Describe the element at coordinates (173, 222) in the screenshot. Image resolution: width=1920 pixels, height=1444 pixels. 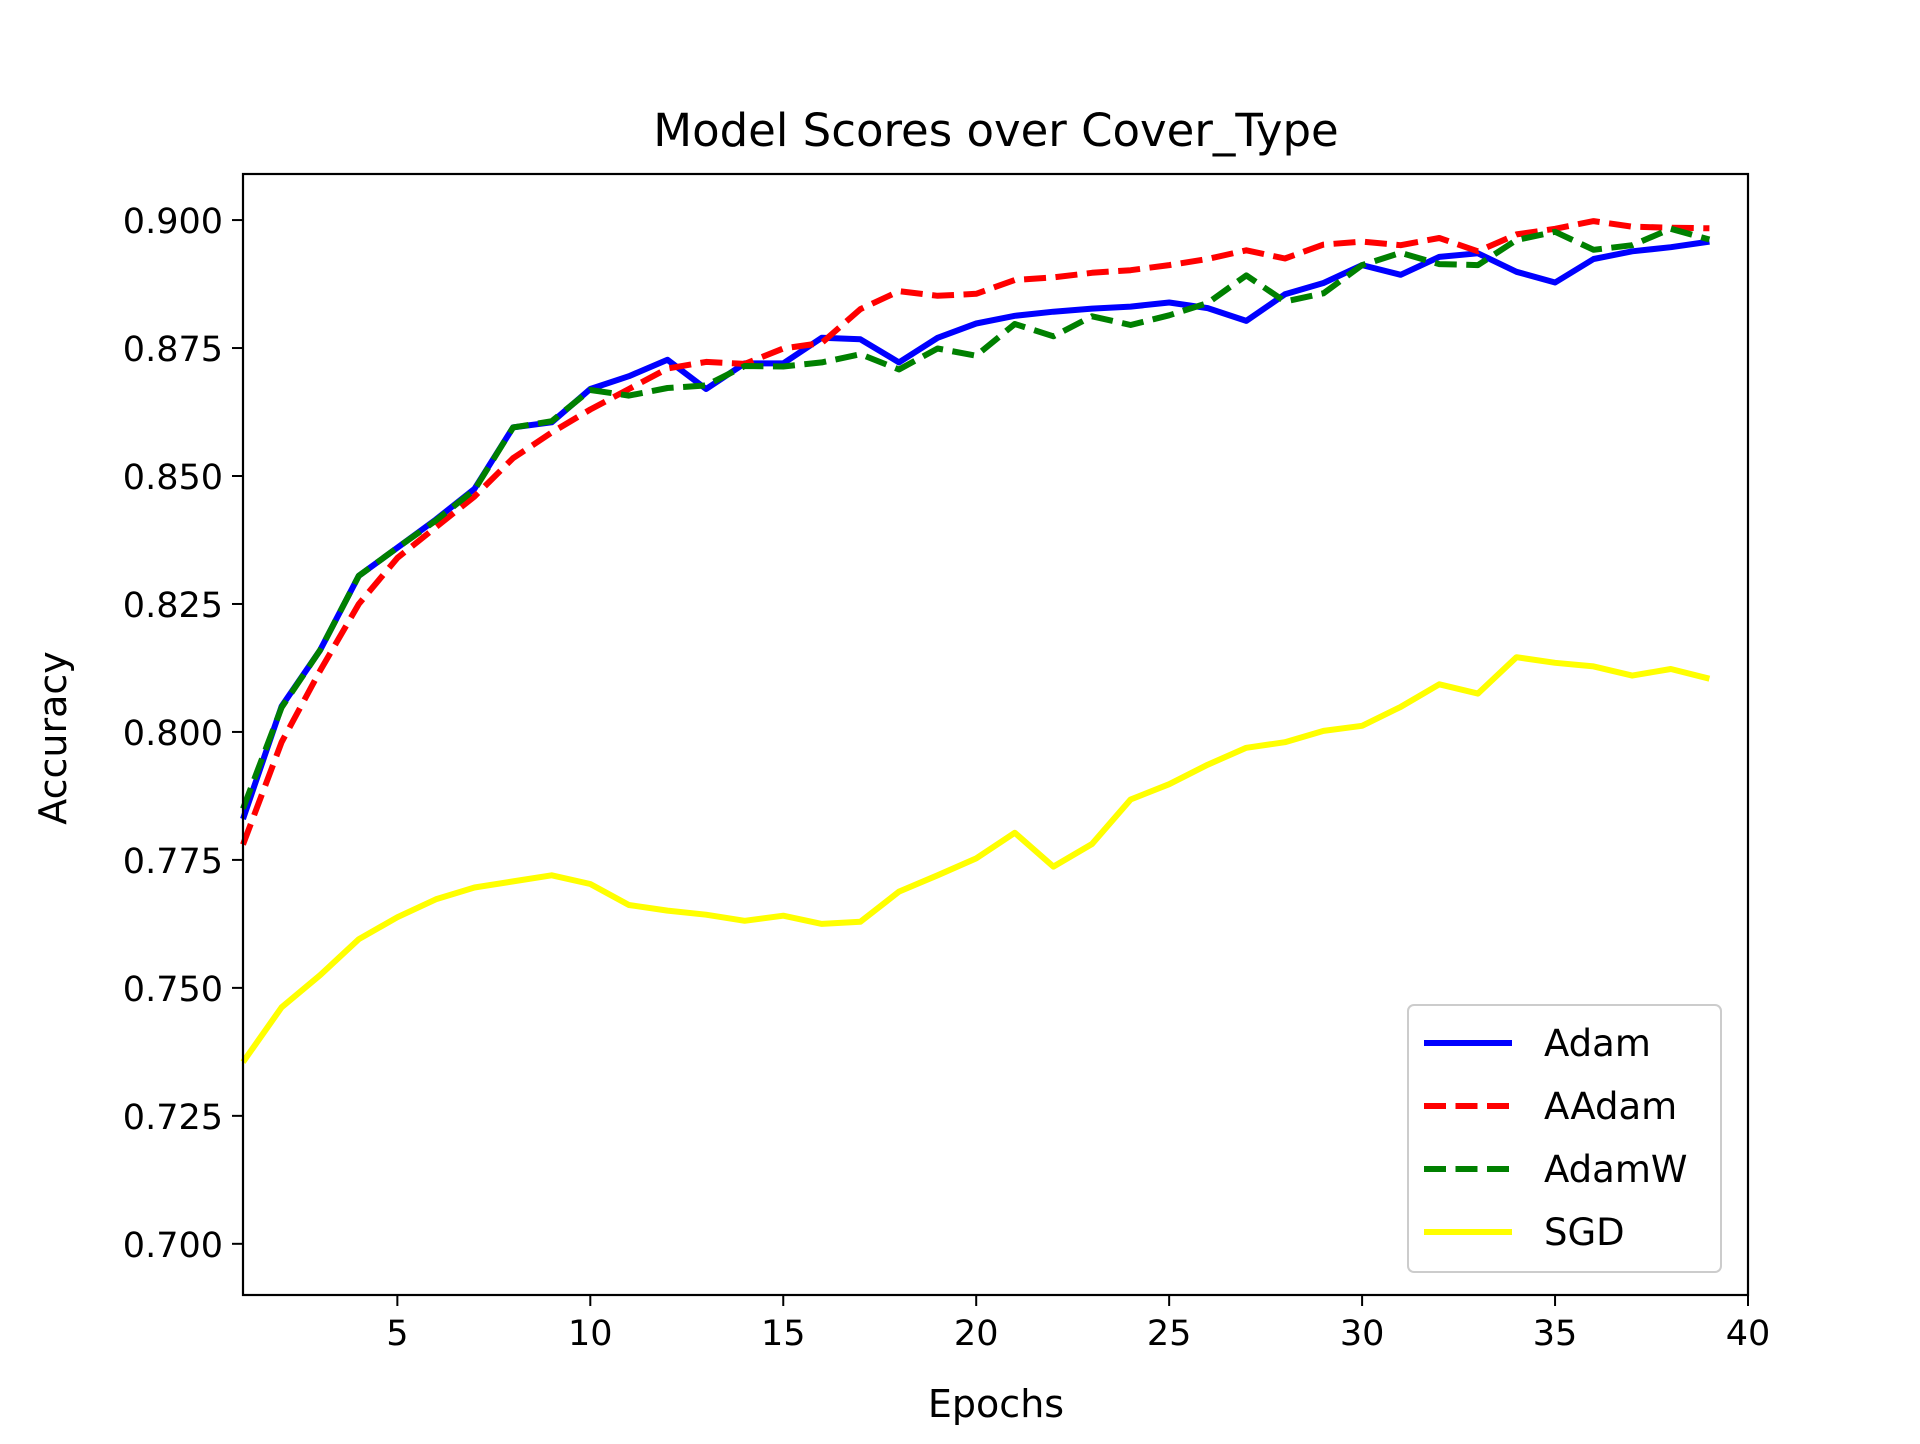
I see `y-tick-label: 0.900` at that location.